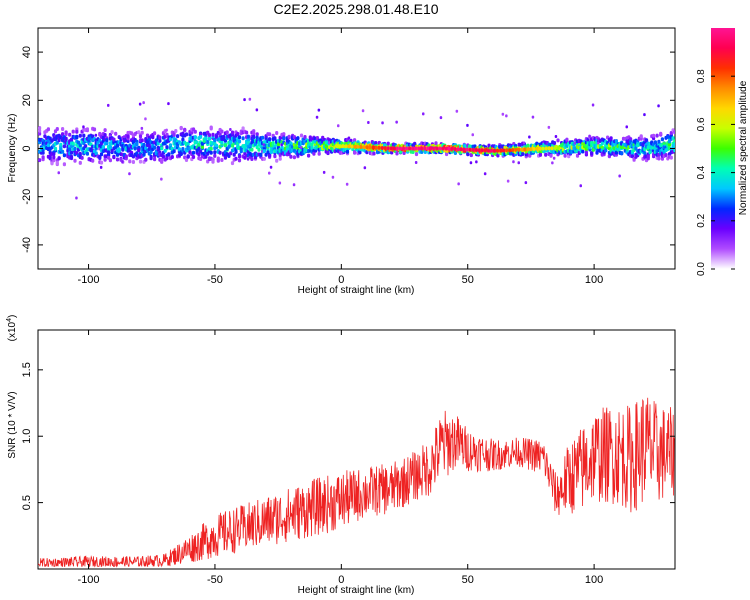 The width and height of the screenshot is (750, 600). Describe the element at coordinates (701, 220) in the screenshot. I see `colorbar-tick-label: 0.2` at that location.